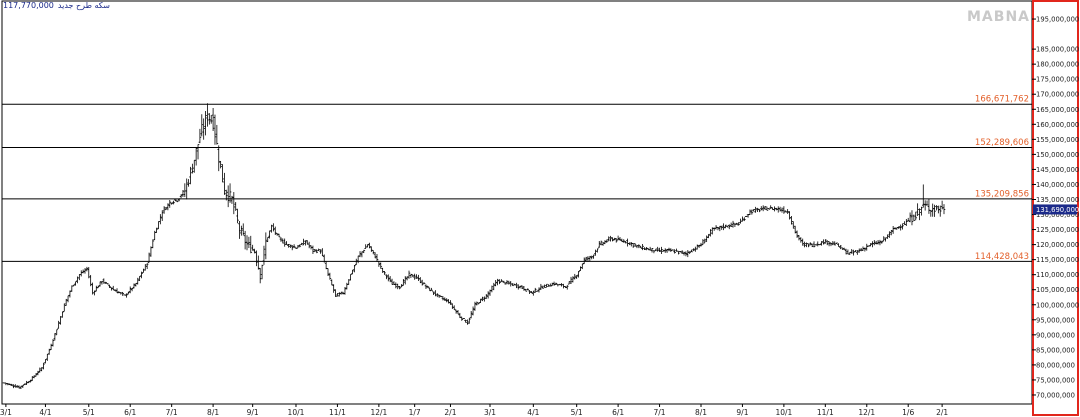  What do you see at coordinates (1055, 380) in the screenshot?
I see `y-tick-label: 75,000,000` at bounding box center [1055, 380].